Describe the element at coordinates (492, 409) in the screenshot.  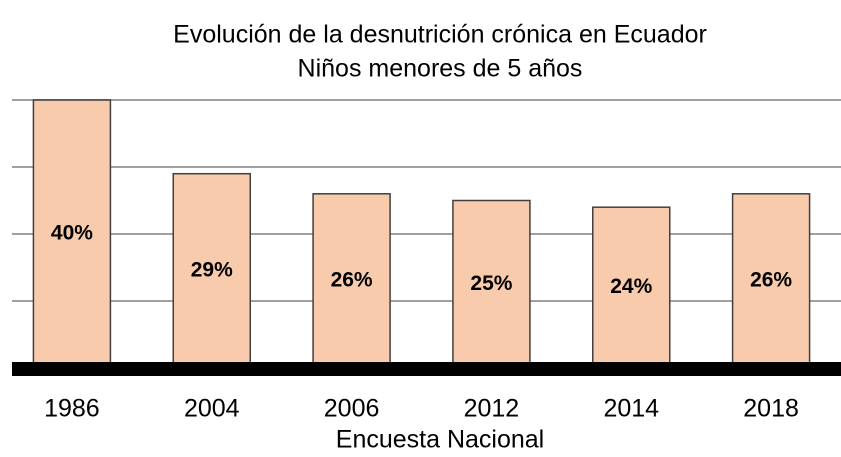
I see `x-tick-label: 2012` at that location.